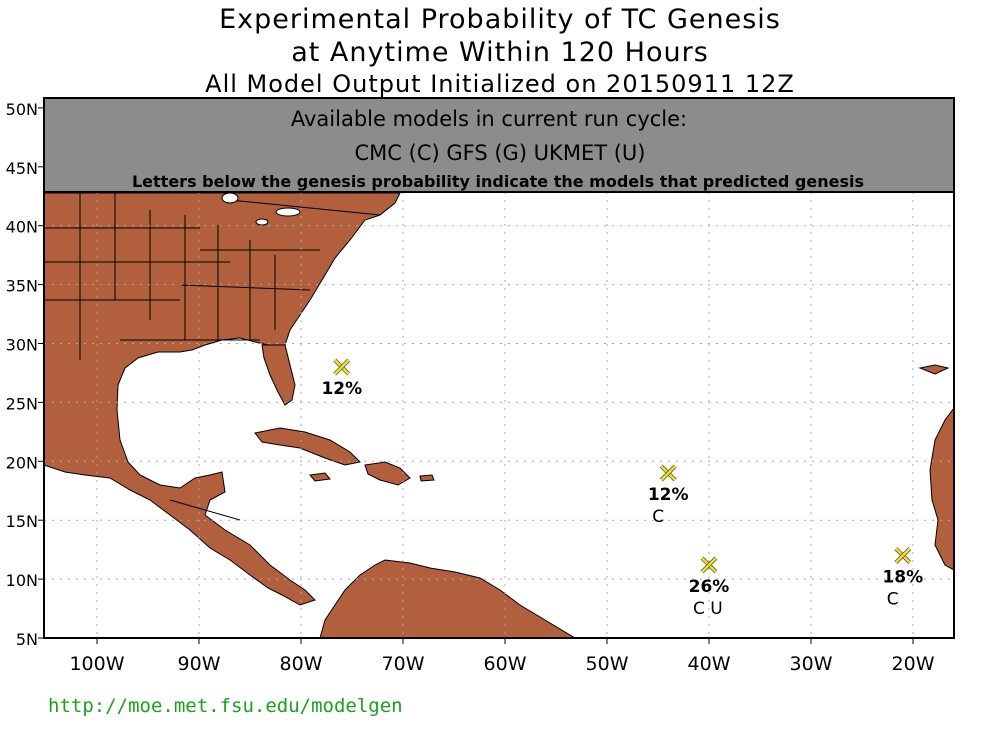  I want to click on lon-label: 50W, so click(607, 664).